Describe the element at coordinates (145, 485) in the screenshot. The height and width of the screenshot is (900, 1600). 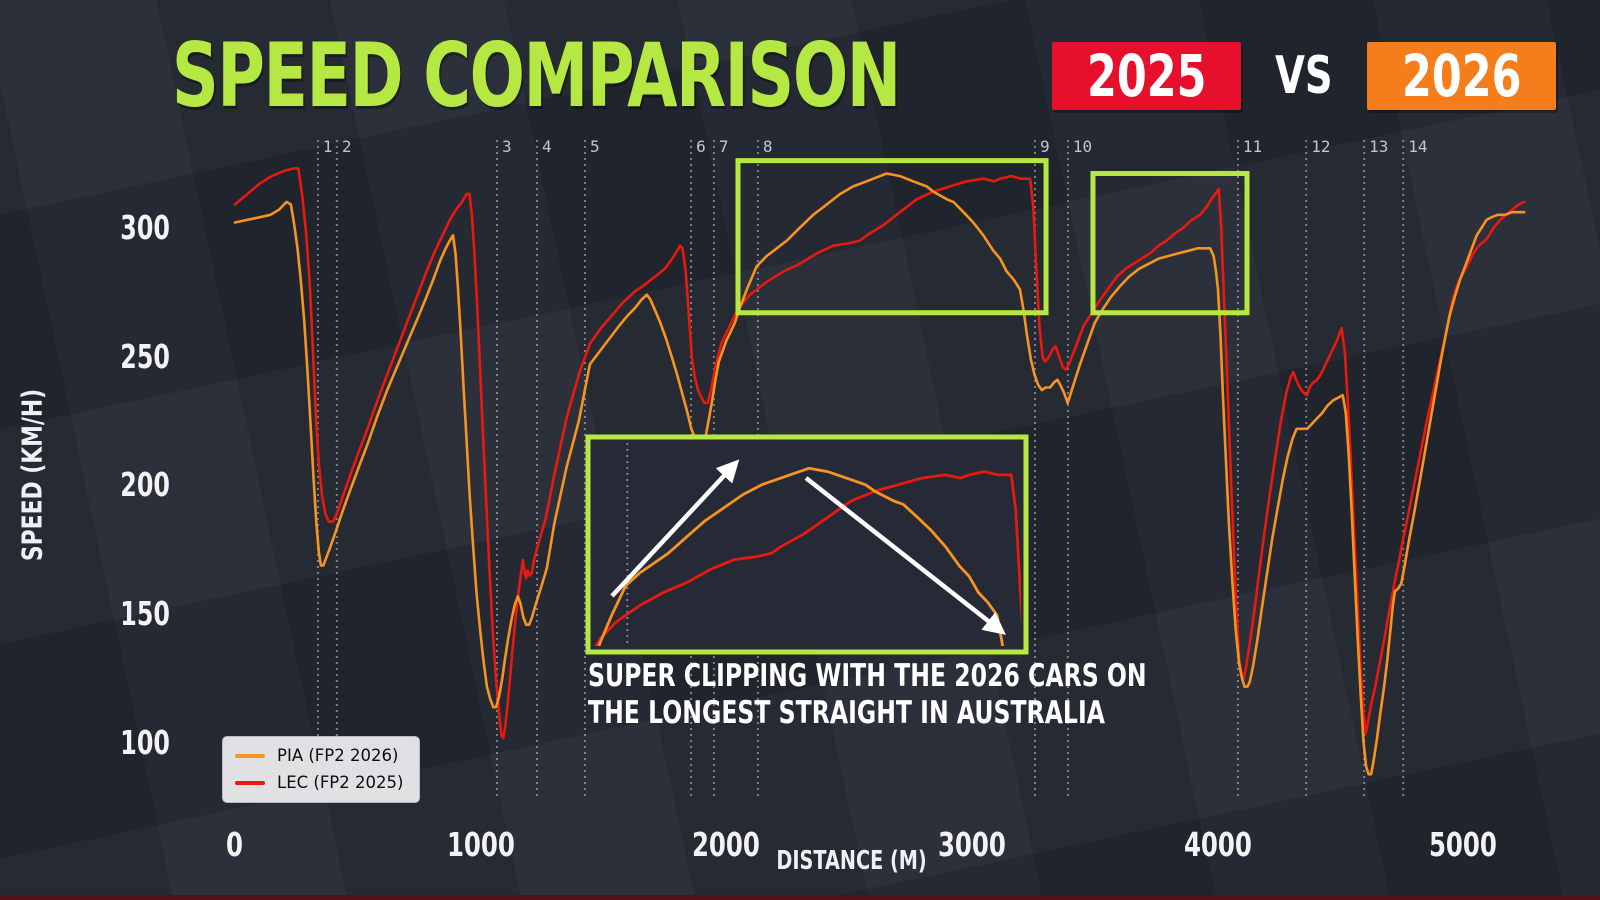
I see `y-tick-200: 200` at that location.